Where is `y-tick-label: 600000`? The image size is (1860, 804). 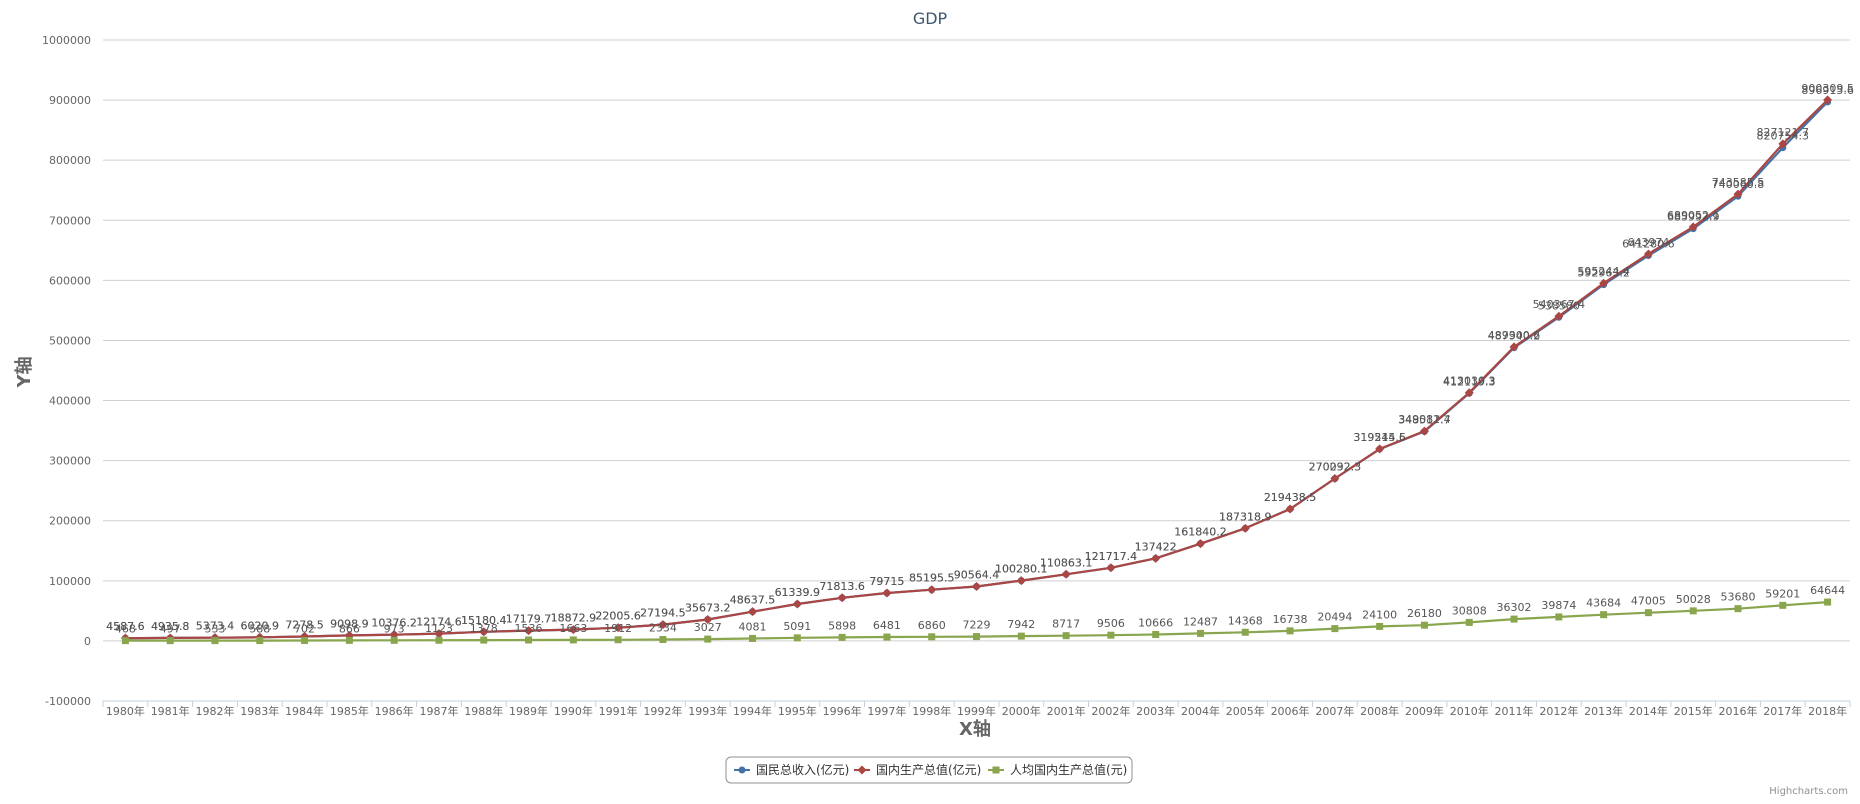 y-tick-label: 600000 is located at coordinates (70, 280).